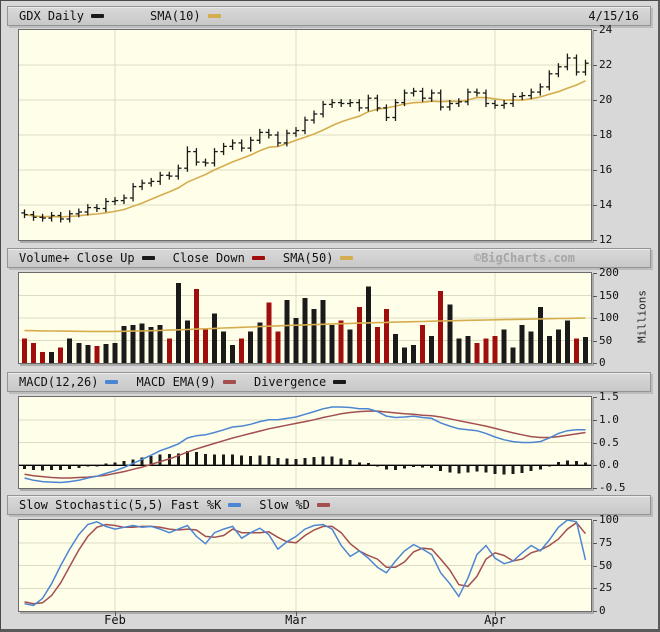 This screenshot has height=632, width=660. I want to click on stochastic-chart-canvas, so click(305, 565).